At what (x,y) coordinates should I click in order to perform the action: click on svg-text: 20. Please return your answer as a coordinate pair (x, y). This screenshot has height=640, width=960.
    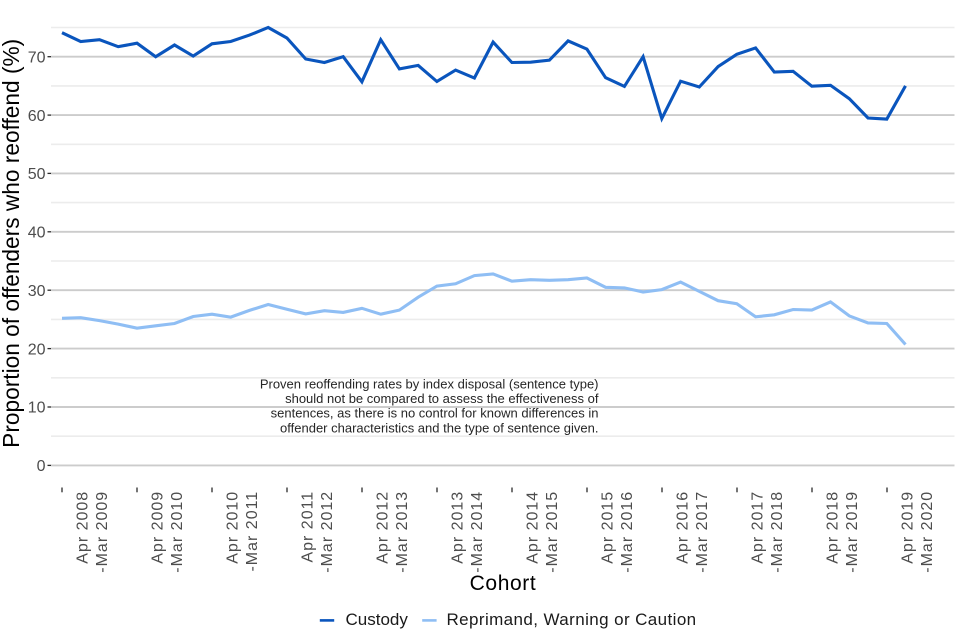
    Looking at the image, I should click on (37, 349).